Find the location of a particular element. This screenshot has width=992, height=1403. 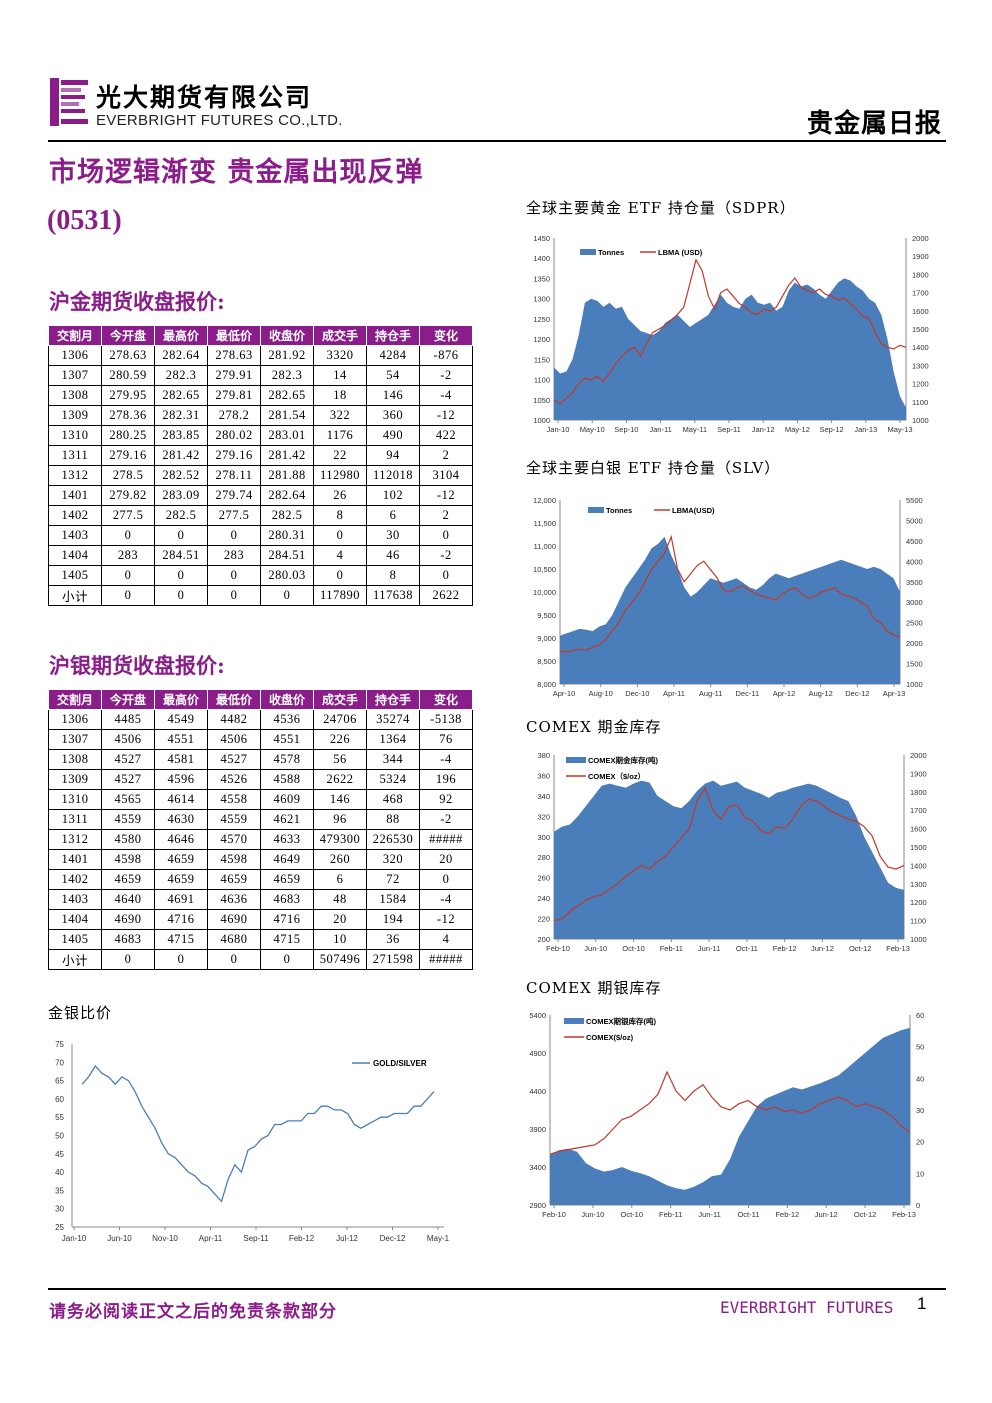

x-tick-label: Aug-10 is located at coordinates (601, 693).